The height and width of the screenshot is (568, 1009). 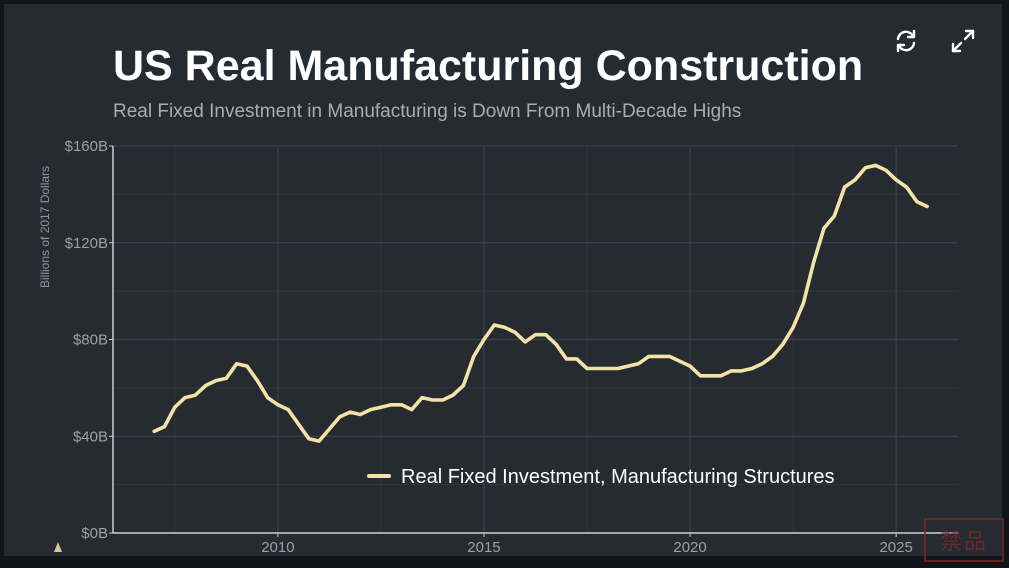 I want to click on y-tick-label: $120B, so click(x=86, y=243).